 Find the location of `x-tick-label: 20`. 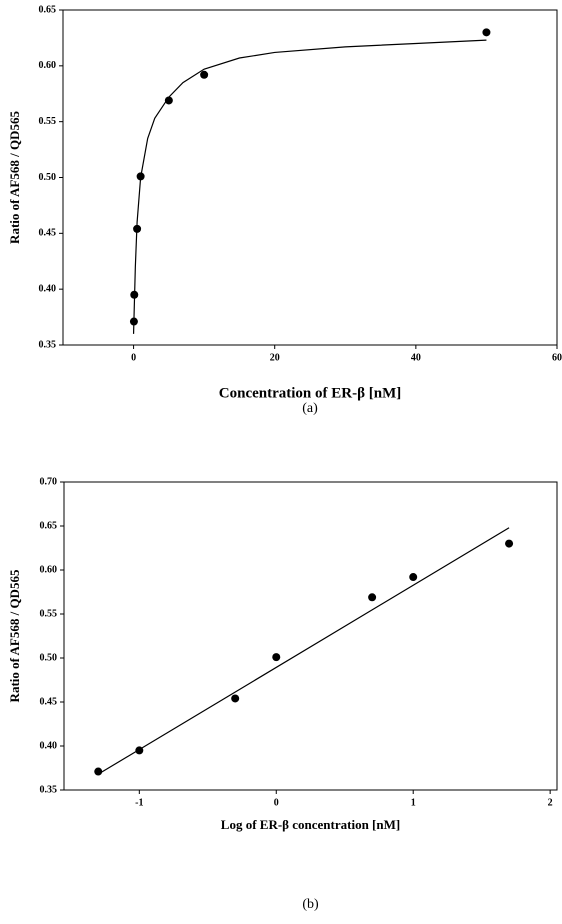

x-tick-label: 20 is located at coordinates (275, 357).